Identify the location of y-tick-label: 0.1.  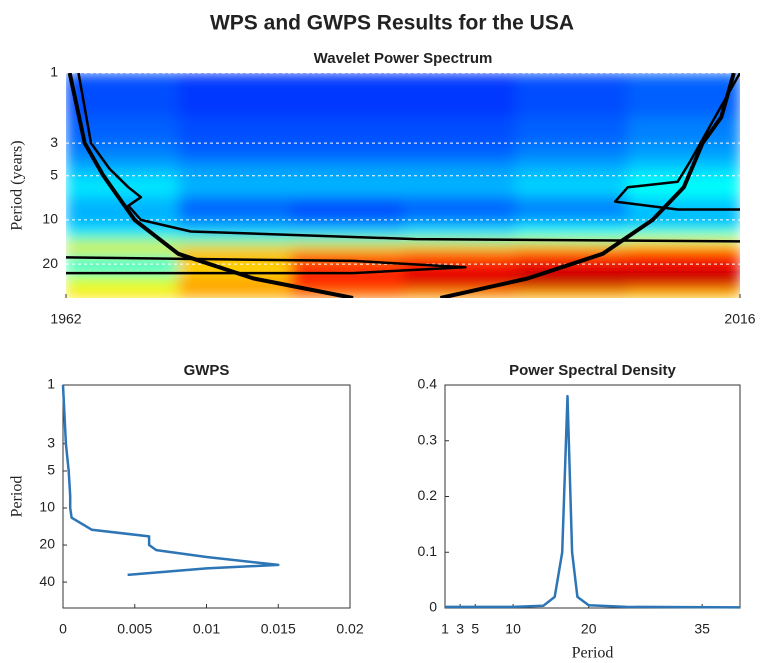
(428, 551).